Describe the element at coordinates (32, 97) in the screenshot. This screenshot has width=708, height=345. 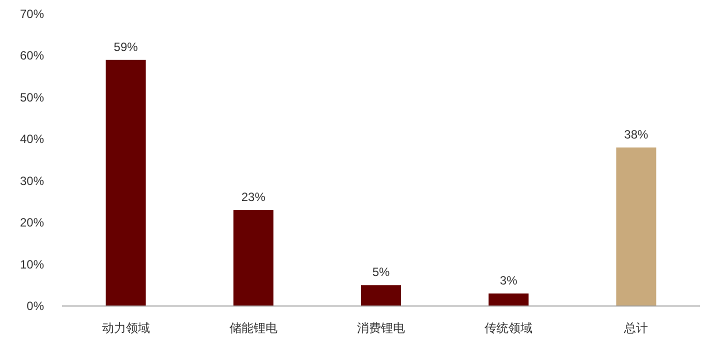
I see `ytick: 50%` at that location.